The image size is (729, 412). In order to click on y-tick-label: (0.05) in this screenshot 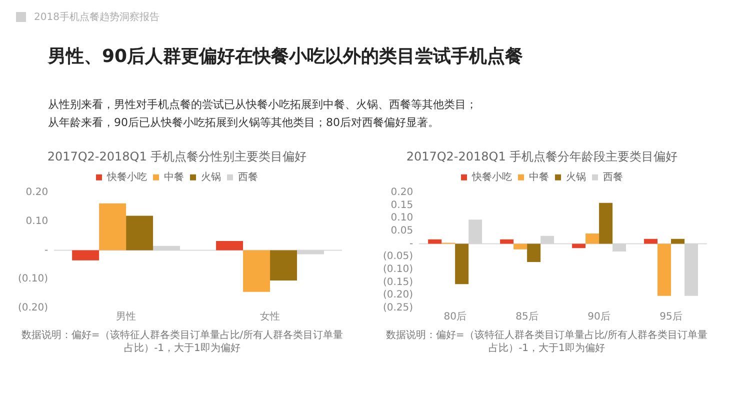, I will do `click(397, 256)`.